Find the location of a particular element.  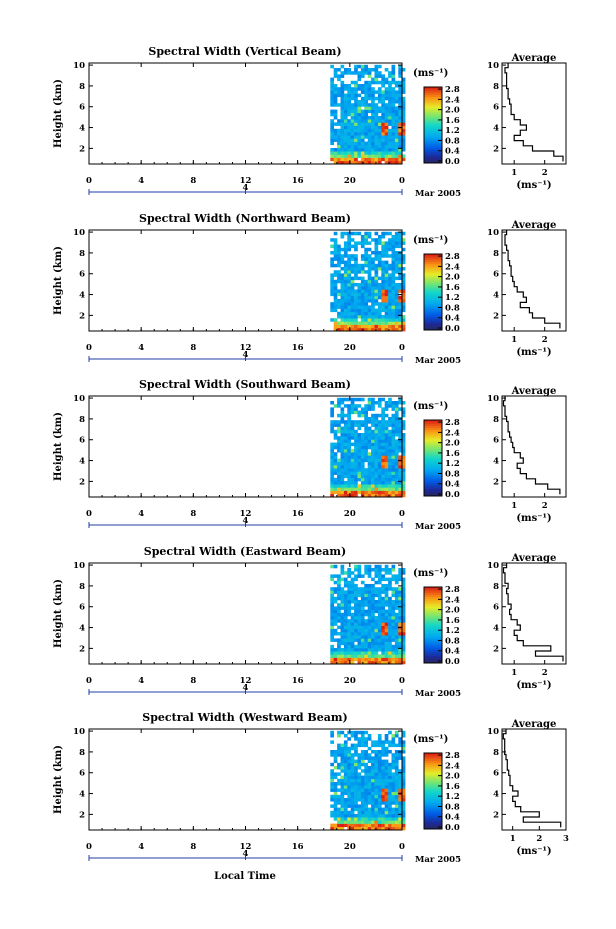

x-tick-label: 4 is located at coordinates (141, 348).